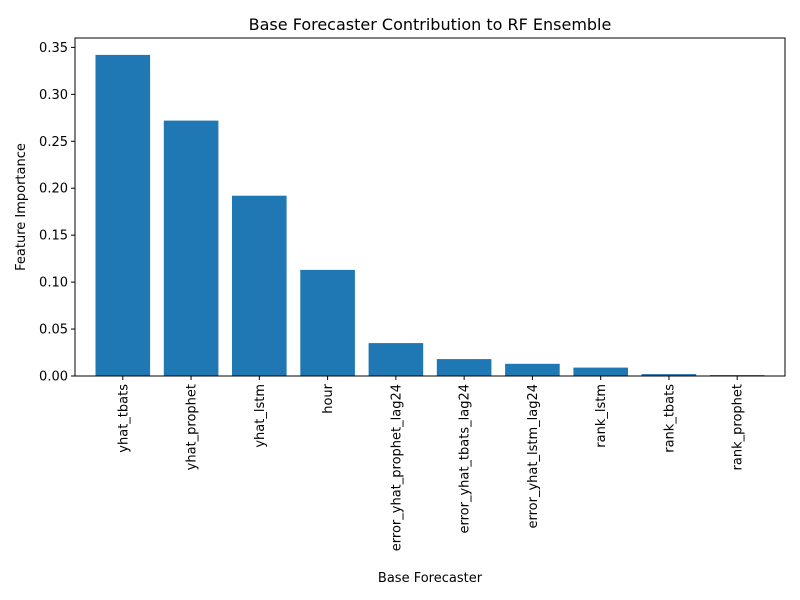 This screenshot has width=800, height=600. What do you see at coordinates (53, 142) in the screenshot?
I see `y-tick-label: 0.25` at bounding box center [53, 142].